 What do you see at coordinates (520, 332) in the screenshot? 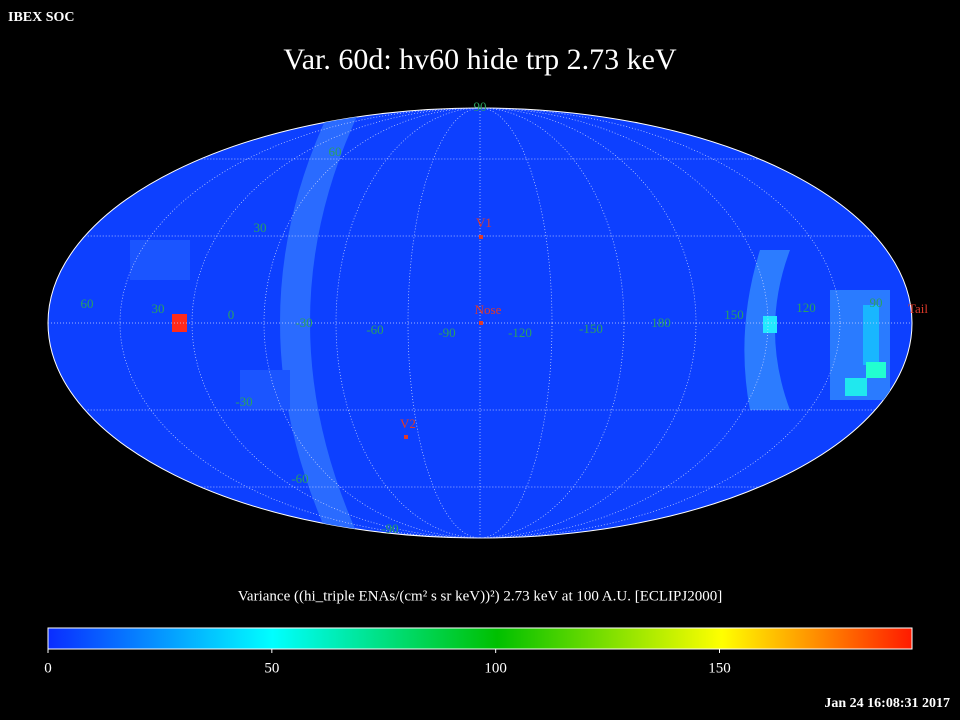
I see `grid-label: -120` at bounding box center [520, 332].